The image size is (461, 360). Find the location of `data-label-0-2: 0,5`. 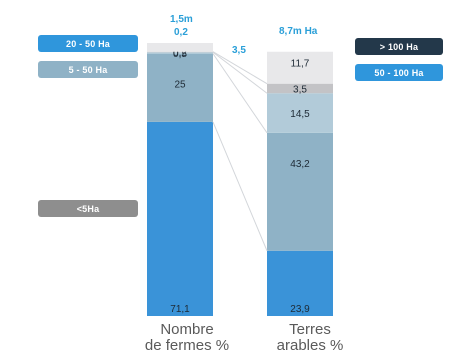

data-label-0-2: 0,5 is located at coordinates (180, 54).